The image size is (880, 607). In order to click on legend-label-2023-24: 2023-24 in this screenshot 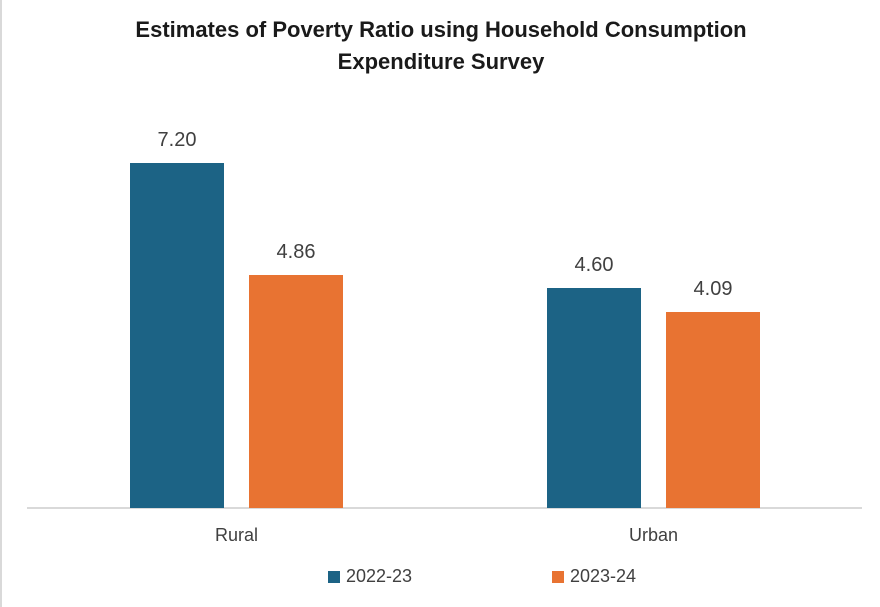, I will do `click(603, 576)`.